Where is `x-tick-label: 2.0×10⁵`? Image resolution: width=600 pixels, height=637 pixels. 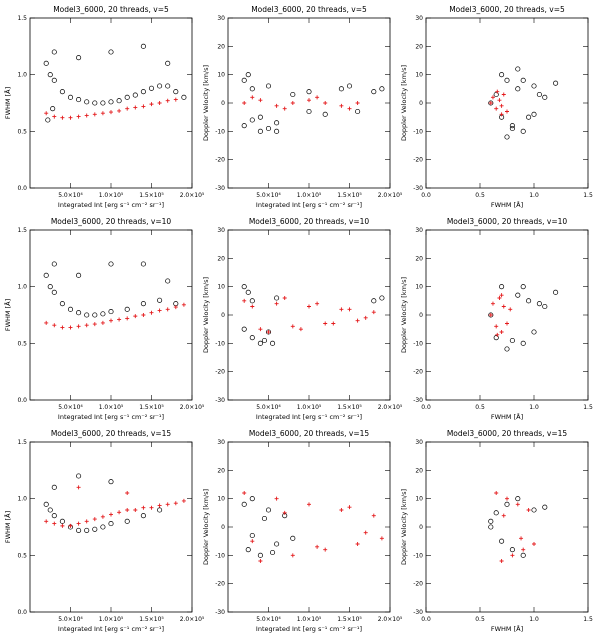
x-tick-label: 2.0×10⁵ is located at coordinates (390, 407).